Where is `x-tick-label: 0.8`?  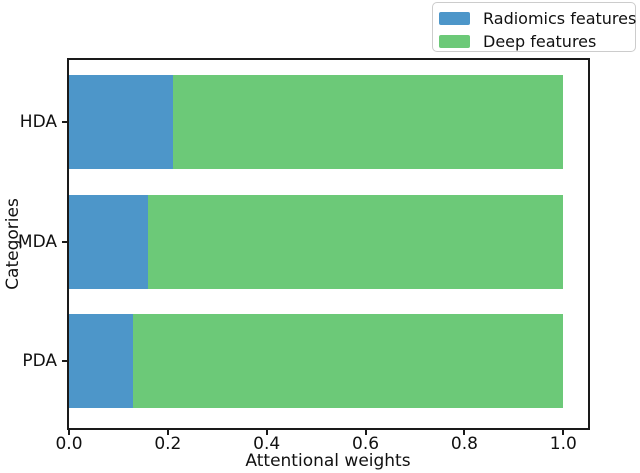
x-tick-label: 0.8 is located at coordinates (464, 444).